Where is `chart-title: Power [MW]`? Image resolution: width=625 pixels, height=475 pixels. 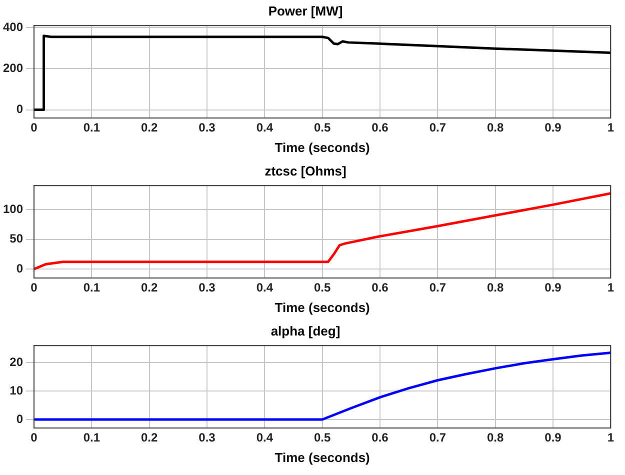
chart-title: Power [MW] is located at coordinates (305, 10).